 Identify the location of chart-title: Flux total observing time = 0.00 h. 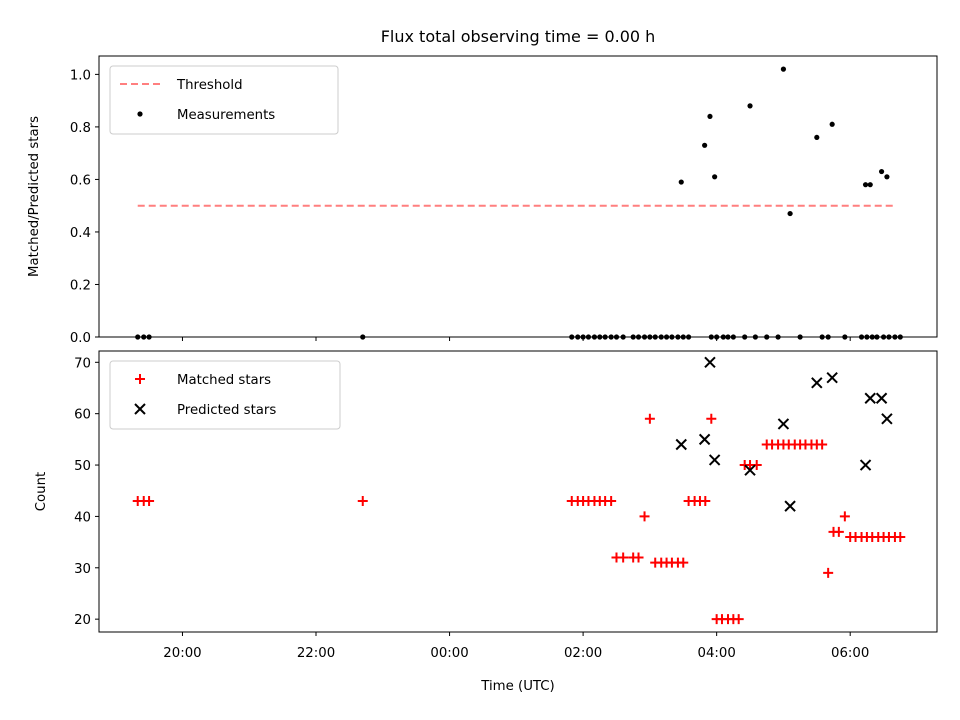
(518, 36).